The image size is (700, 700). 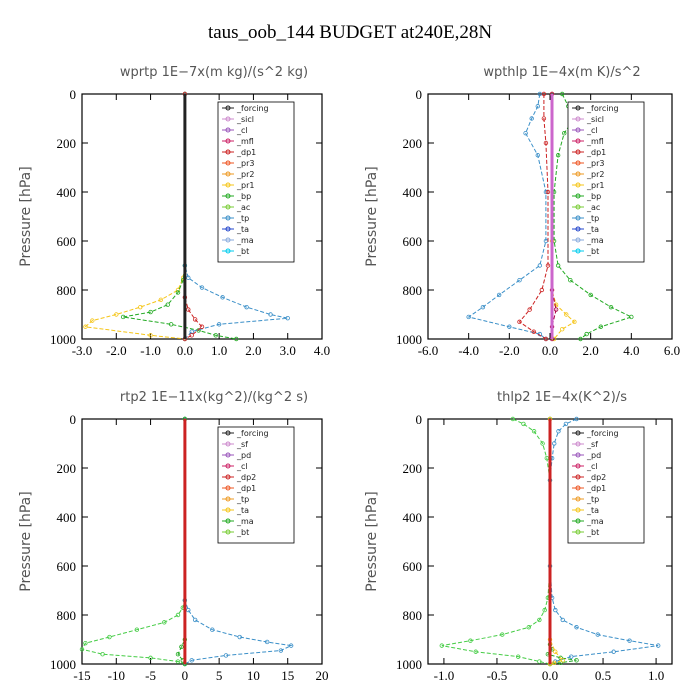 I want to click on x-tick-label: 20, so click(x=322, y=675).